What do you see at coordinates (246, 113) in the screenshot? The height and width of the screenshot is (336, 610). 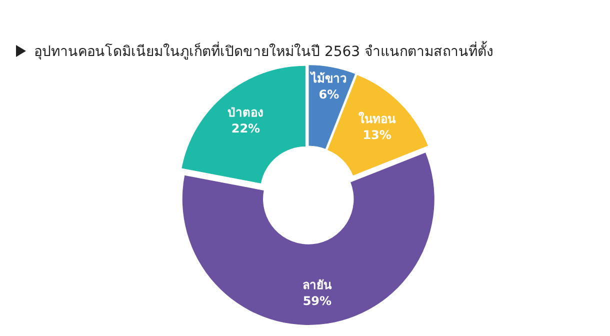 I see `slice-label: ป่าตอง` at bounding box center [246, 113].